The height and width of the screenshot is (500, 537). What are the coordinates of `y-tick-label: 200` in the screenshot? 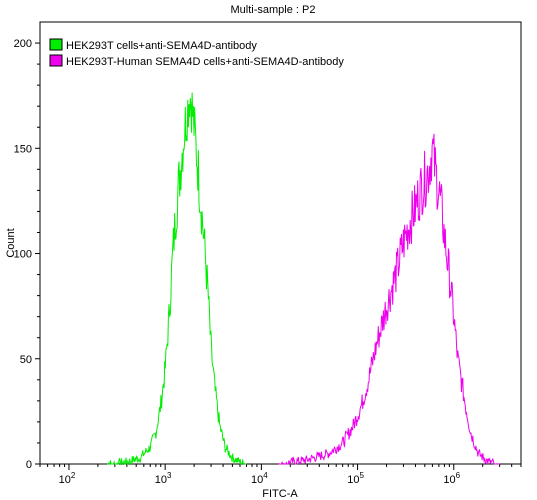 It's located at (23, 44).